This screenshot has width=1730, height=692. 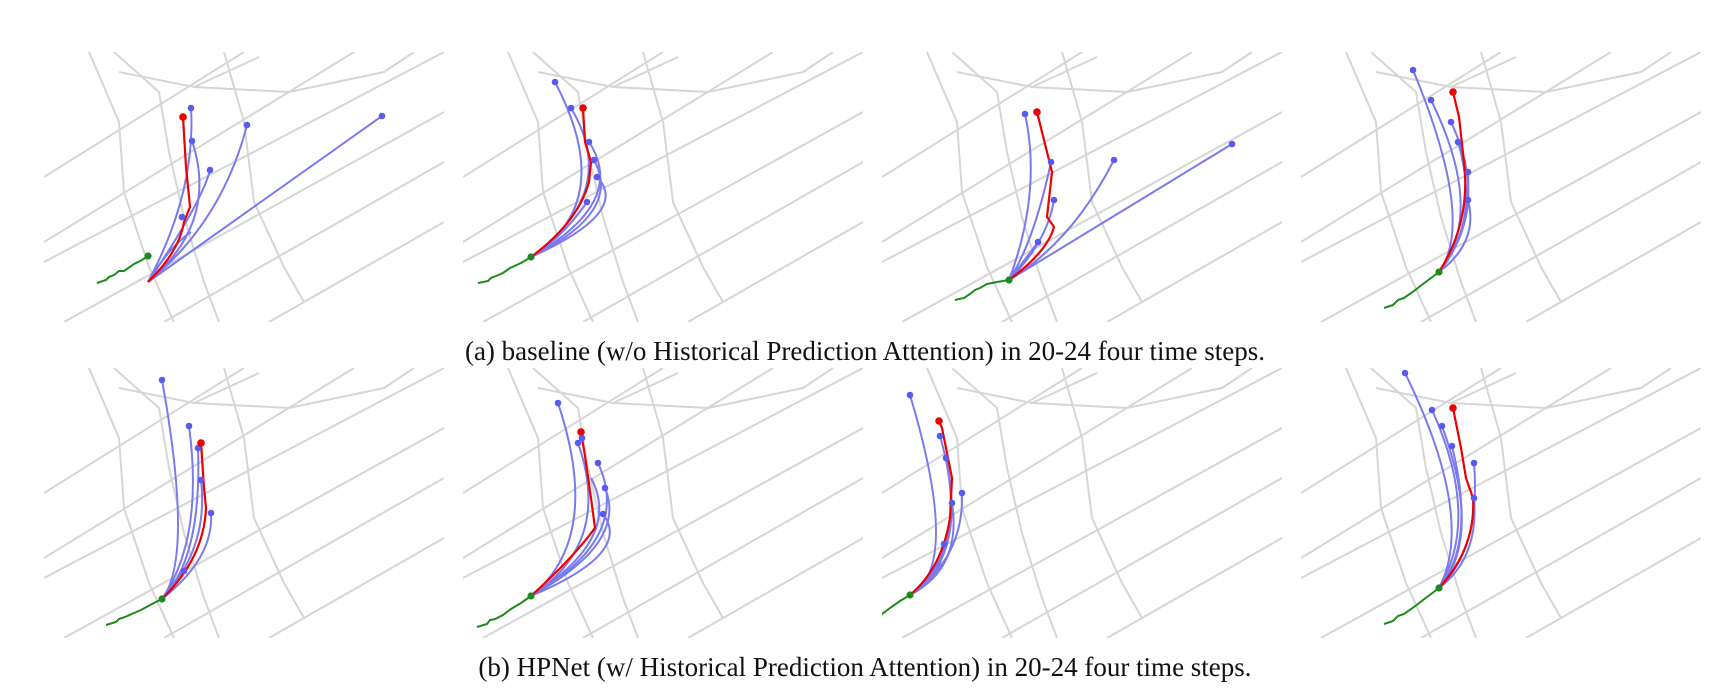 I want to click on hpnet-step-1-panel, so click(x=244, y=503).